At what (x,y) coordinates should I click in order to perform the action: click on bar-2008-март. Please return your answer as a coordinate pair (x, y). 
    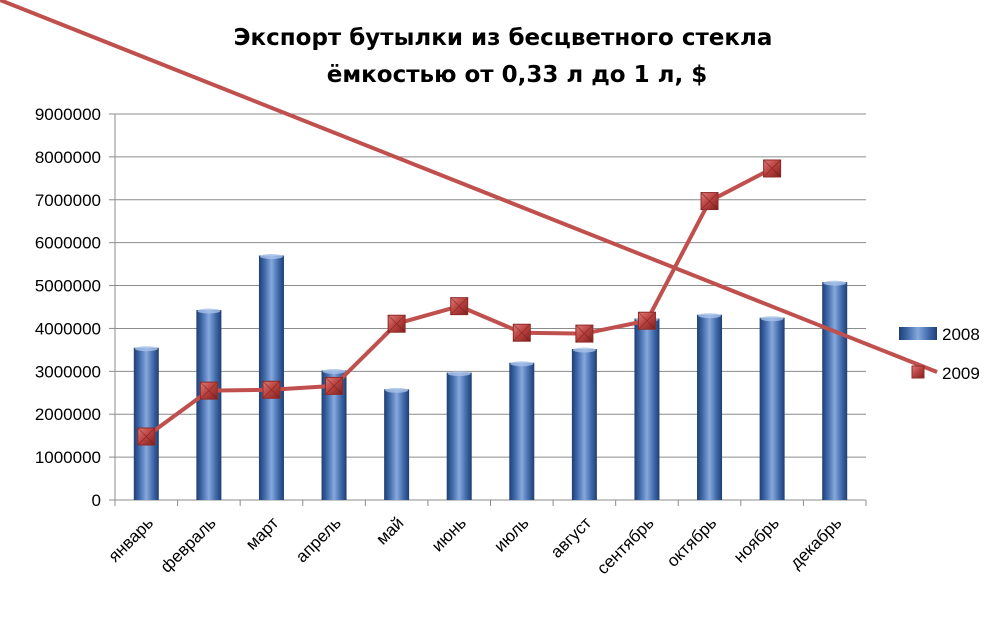
    Looking at the image, I should click on (271, 377).